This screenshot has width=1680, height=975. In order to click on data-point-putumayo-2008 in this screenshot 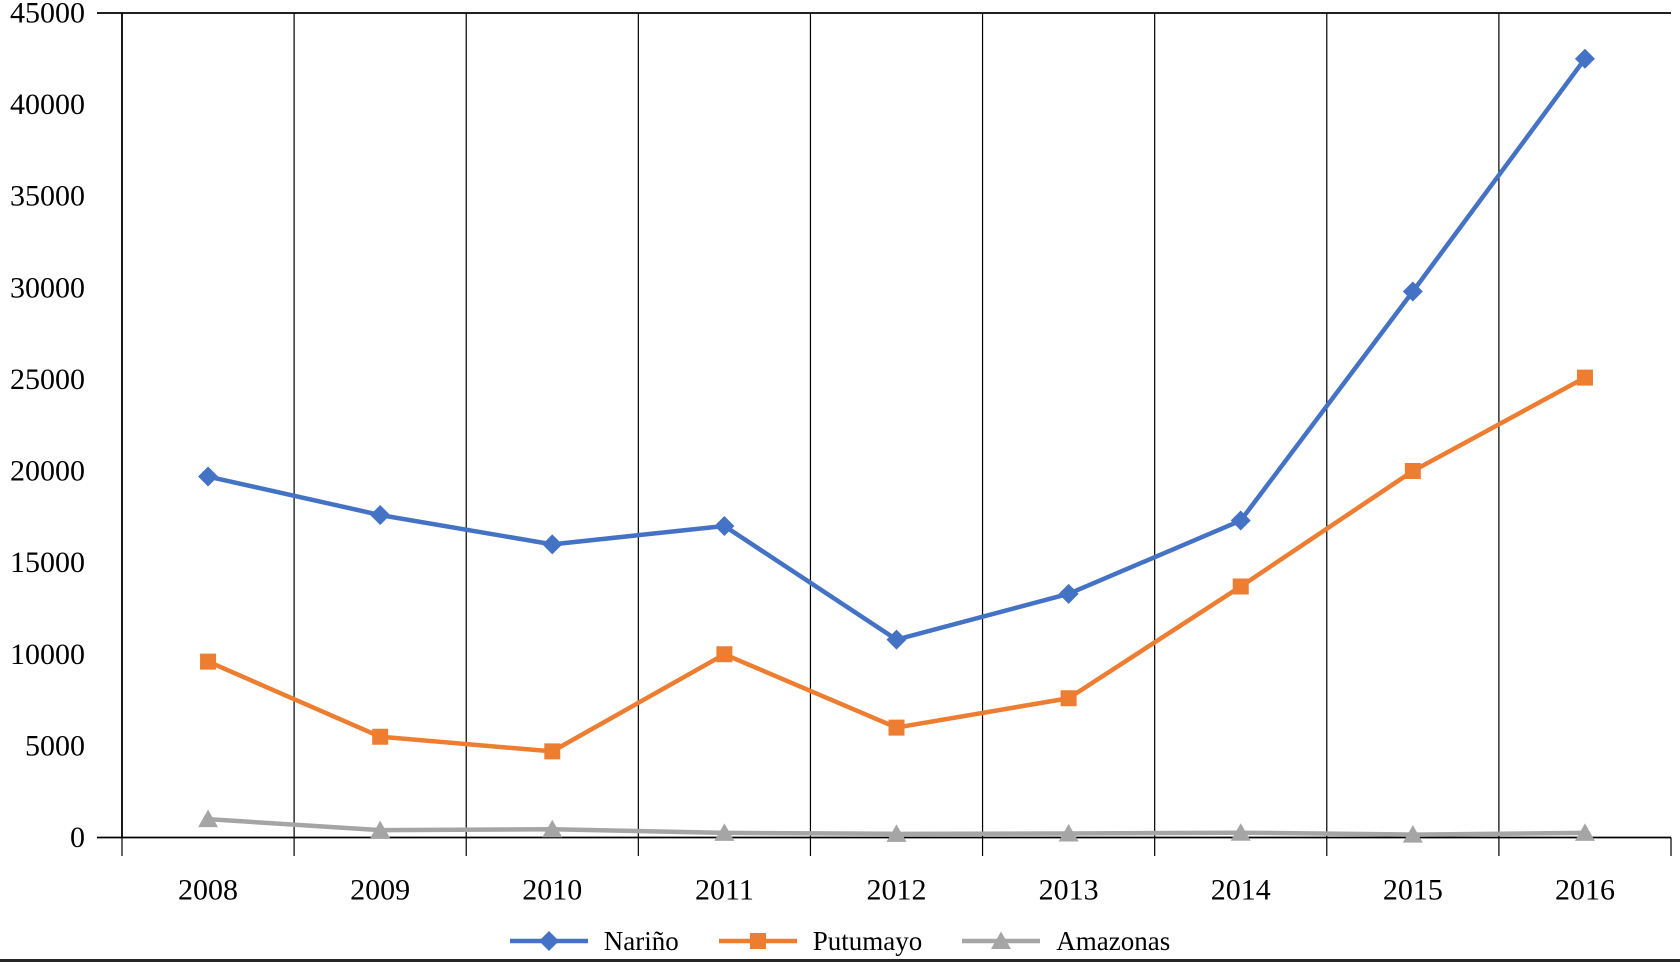, I will do `click(208, 661)`.